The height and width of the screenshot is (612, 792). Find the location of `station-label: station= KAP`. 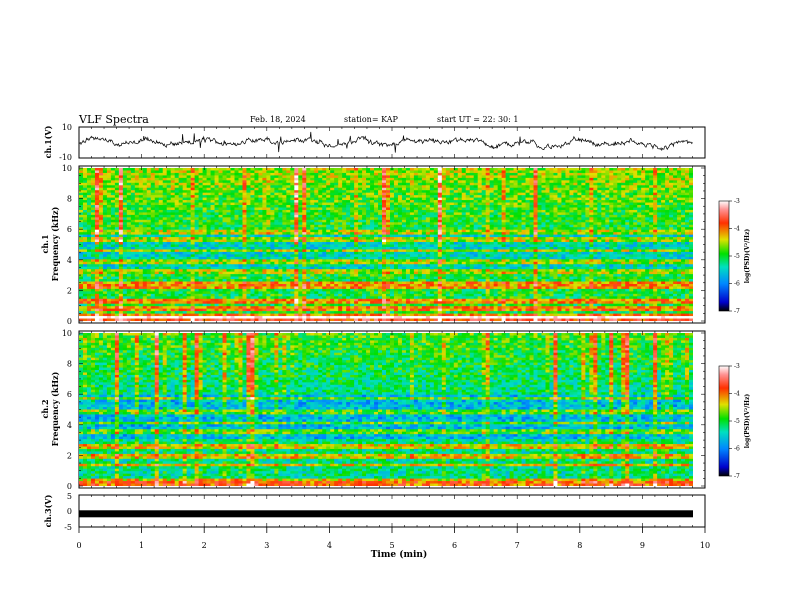

station-label: station= KAP is located at coordinates (371, 119).